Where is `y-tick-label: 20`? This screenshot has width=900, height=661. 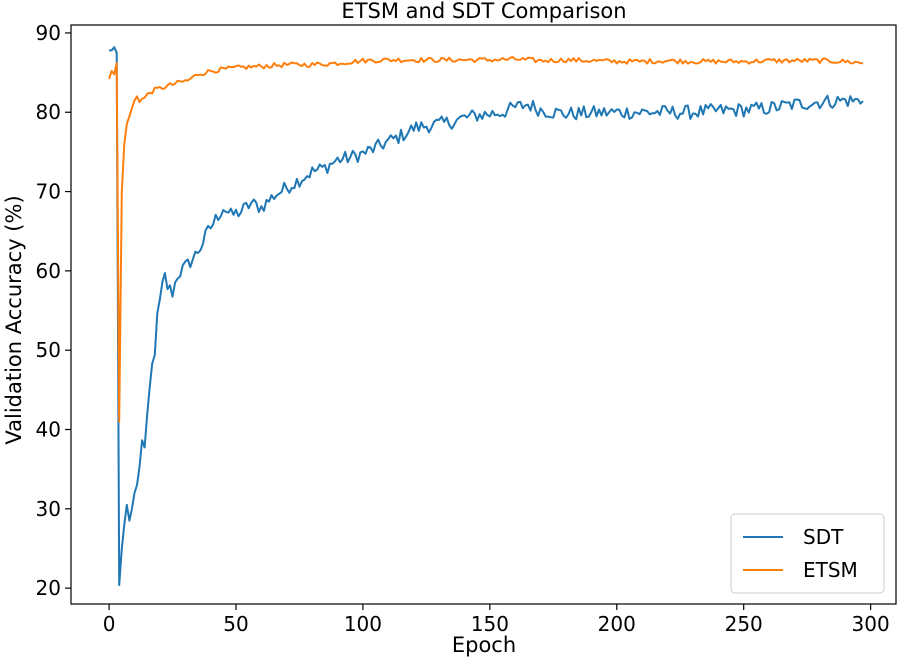
y-tick-label: 20 is located at coordinates (48, 588).